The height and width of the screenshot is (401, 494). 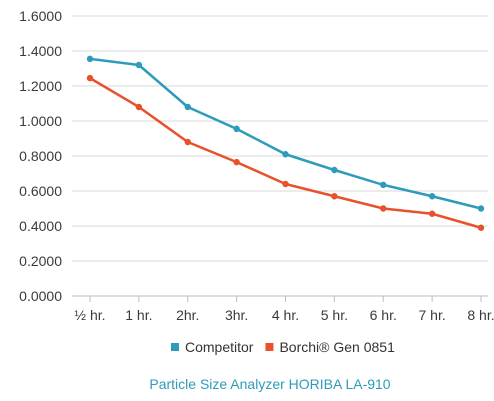 I want to click on legend-label: Competitor, so click(x=219, y=347).